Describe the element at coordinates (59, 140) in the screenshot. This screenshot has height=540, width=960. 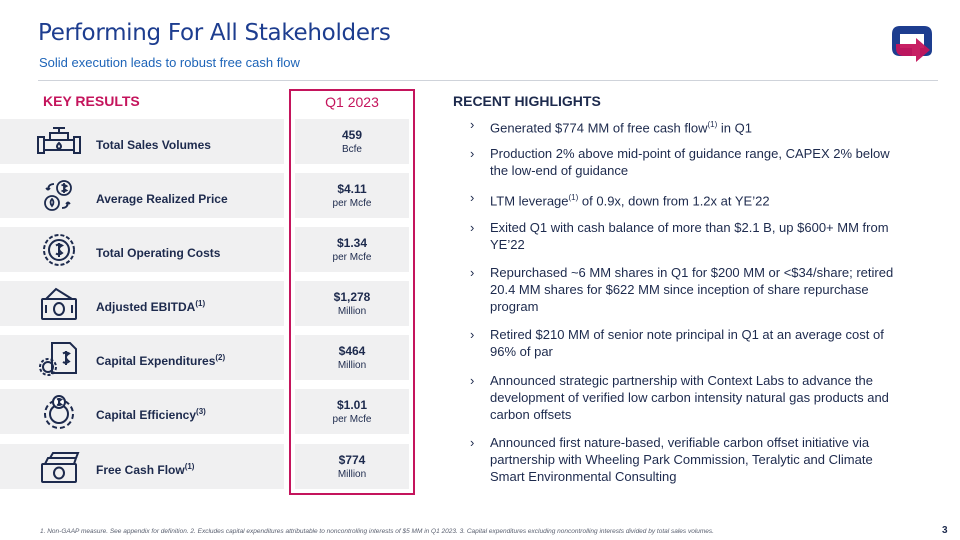
I see `pipeline-icon` at that location.